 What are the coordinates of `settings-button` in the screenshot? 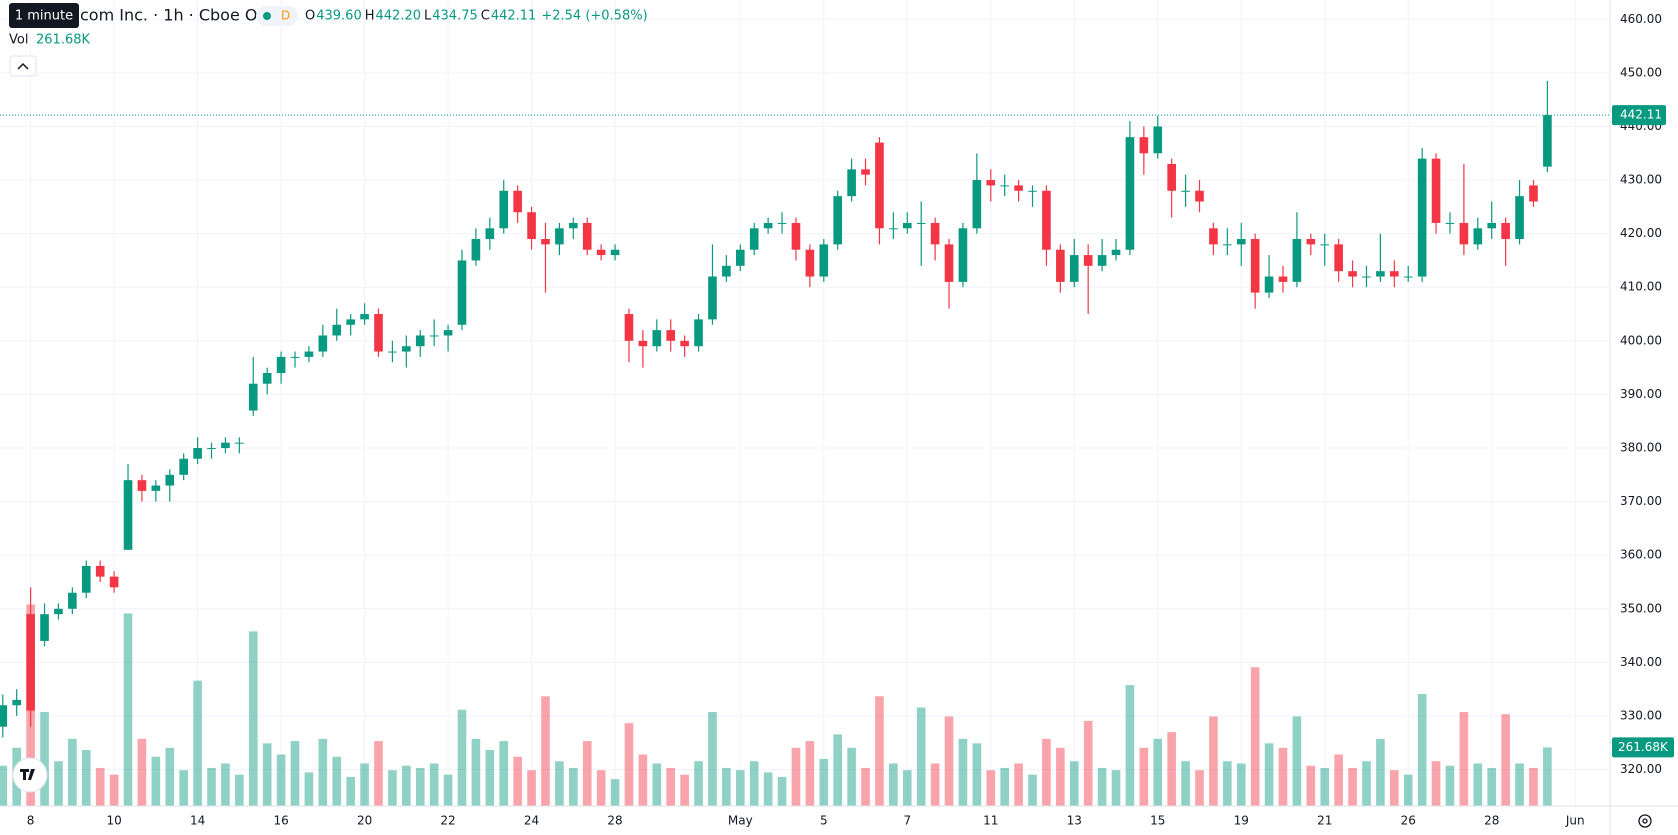 It's located at (1645, 821).